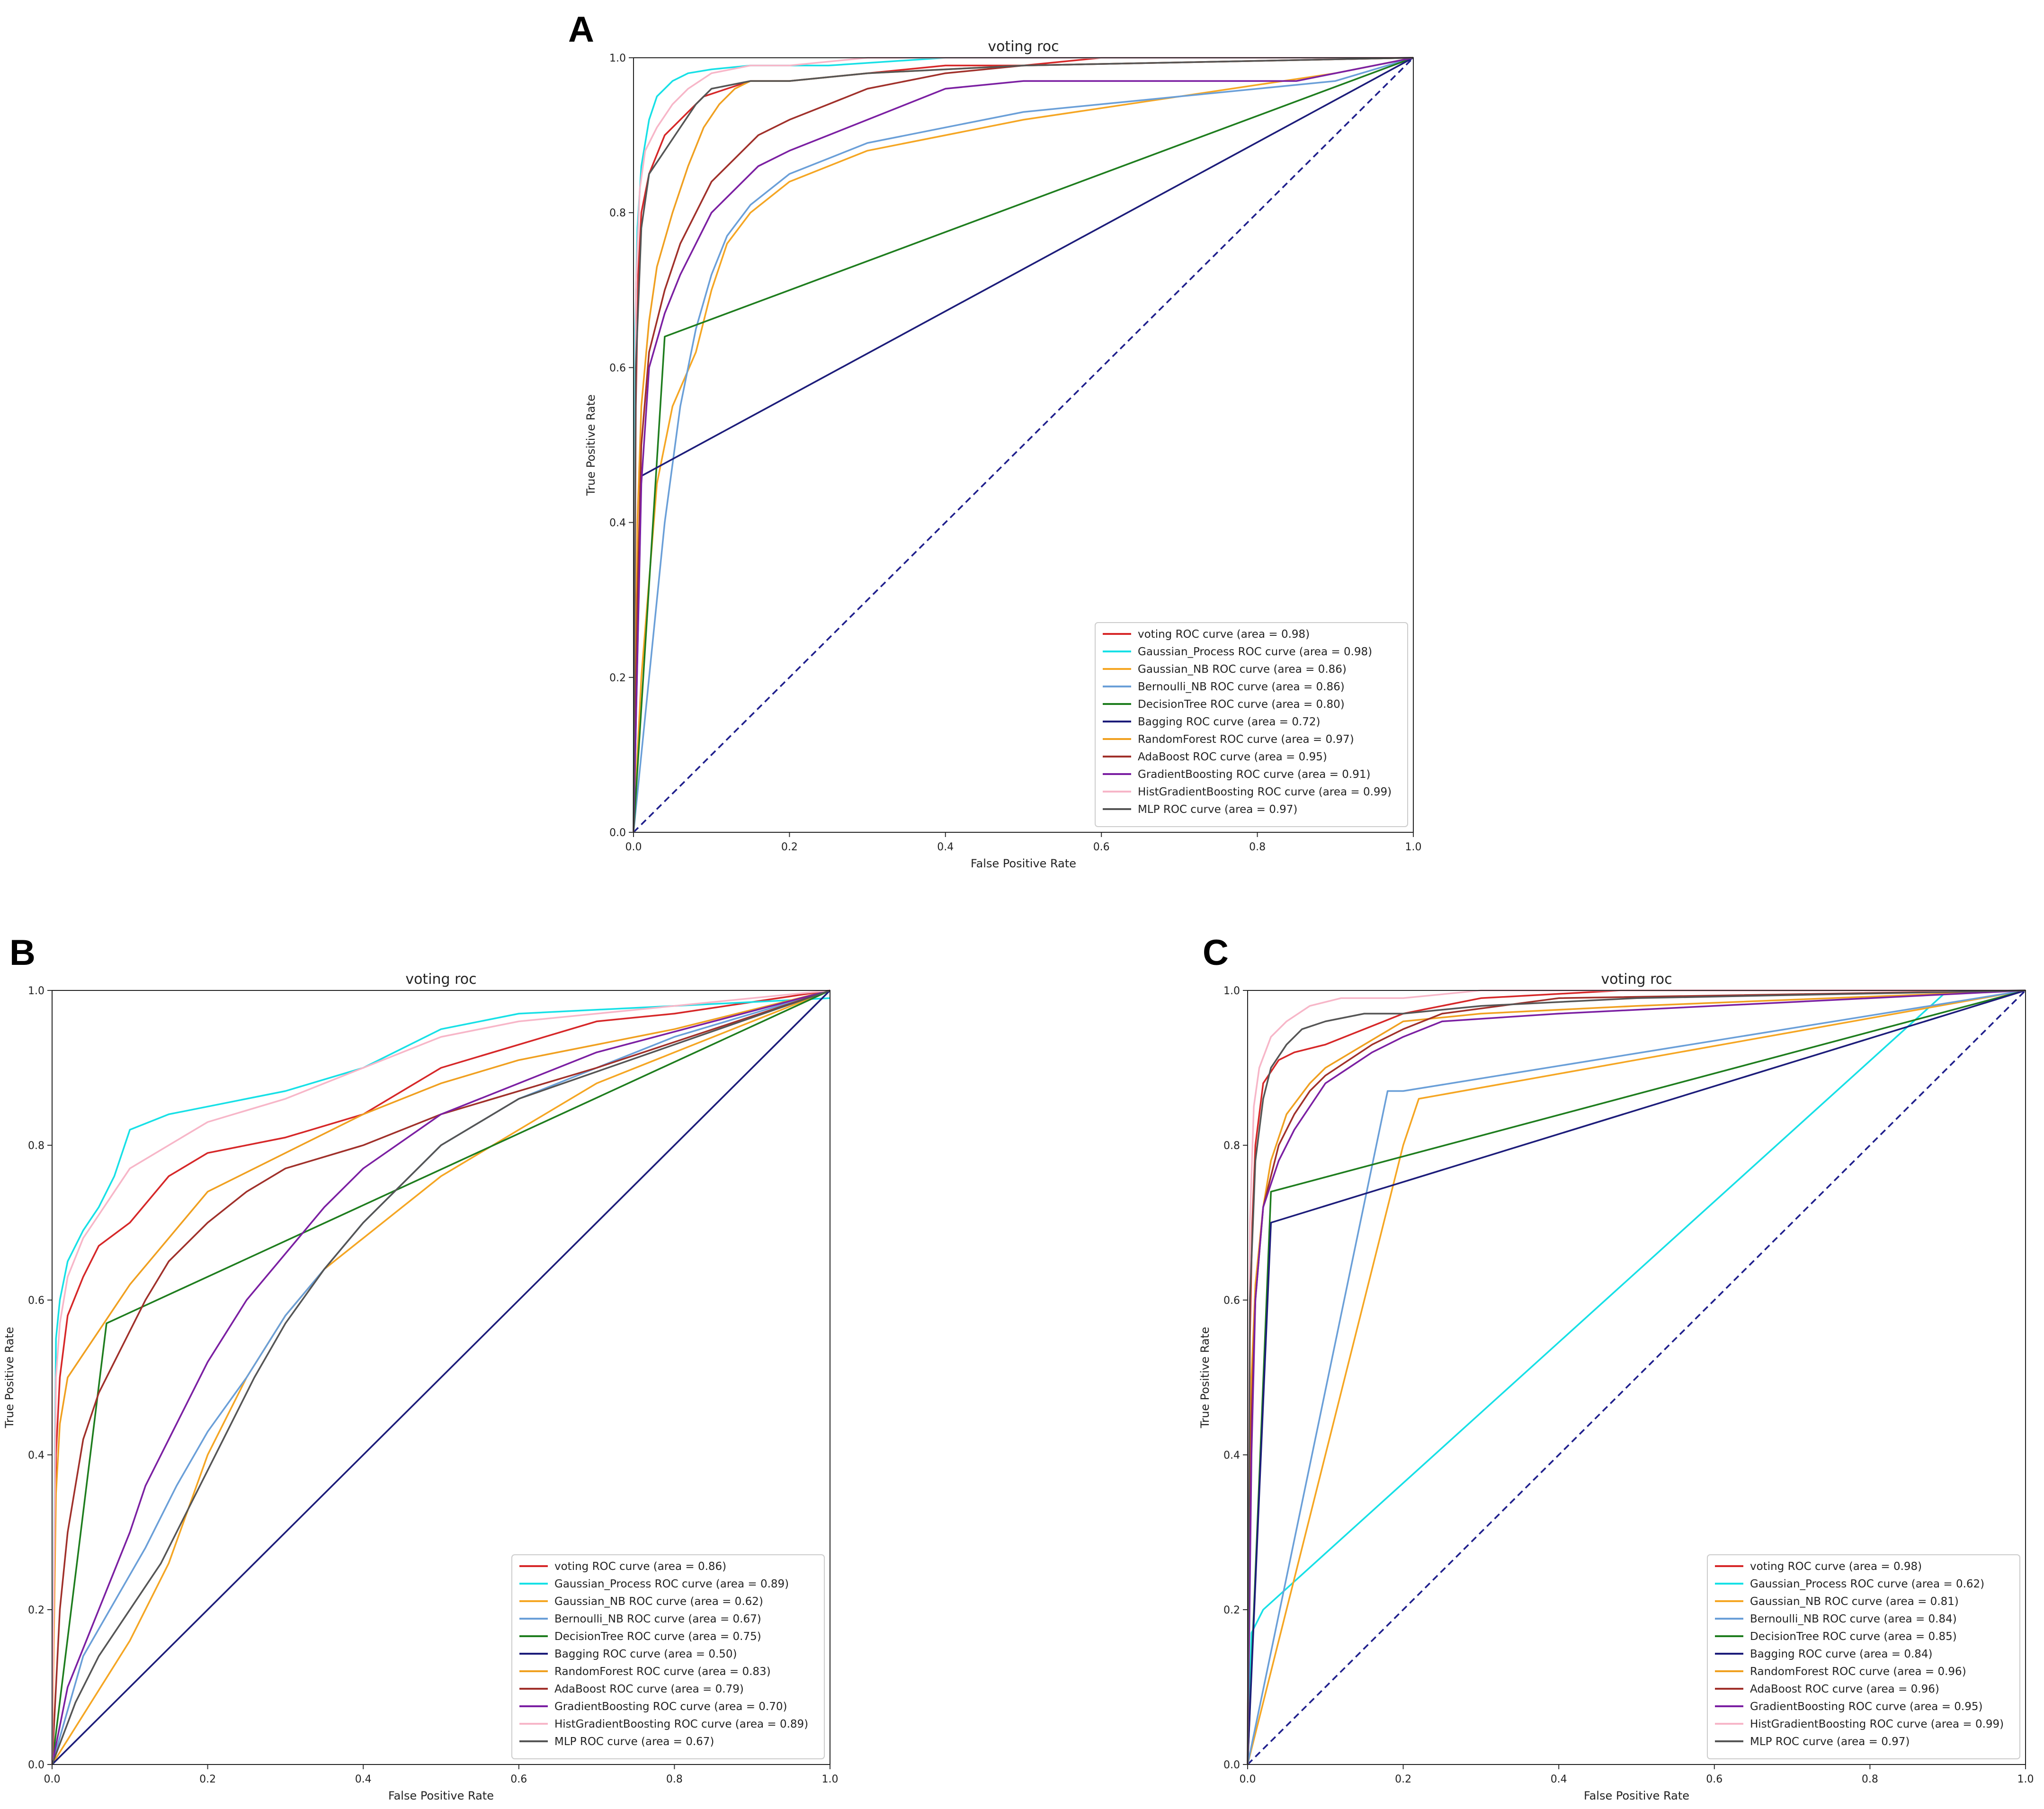 This screenshot has width=2044, height=1809. What do you see at coordinates (1242, 669) in the screenshot?
I see `legend-entry: Gaussian_NB ROC curve (area = 0.86)` at bounding box center [1242, 669].